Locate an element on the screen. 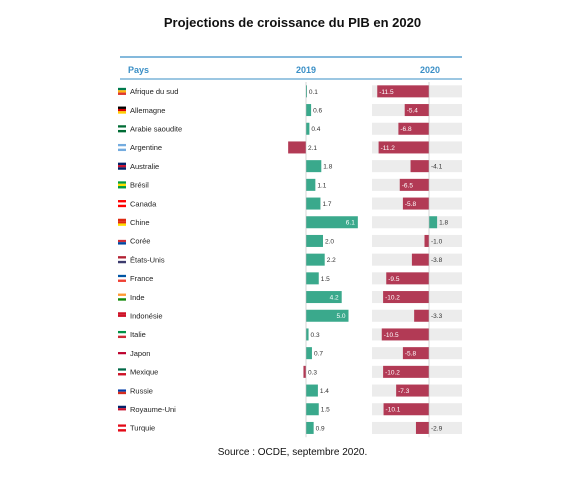 Image resolution: width=585 pixels, height=491 pixels. value-label-2020: -10.1 is located at coordinates (393, 410).